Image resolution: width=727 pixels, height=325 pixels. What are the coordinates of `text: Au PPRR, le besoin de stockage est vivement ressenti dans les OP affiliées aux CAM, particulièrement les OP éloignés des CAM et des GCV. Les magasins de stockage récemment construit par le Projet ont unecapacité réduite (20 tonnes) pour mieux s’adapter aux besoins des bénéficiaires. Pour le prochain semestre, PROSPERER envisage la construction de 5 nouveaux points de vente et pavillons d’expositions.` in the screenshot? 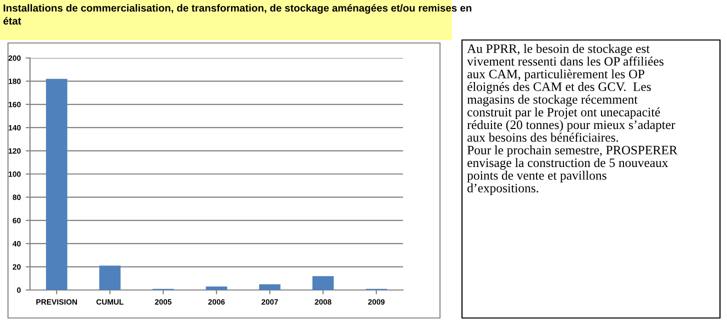 It's located at (572, 119).